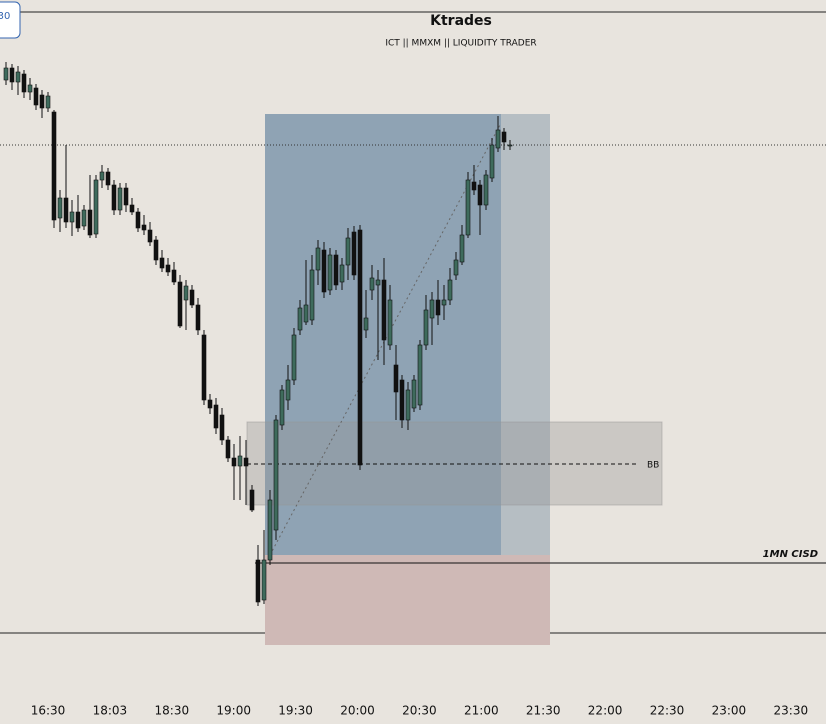 The image size is (826, 724). What do you see at coordinates (461, 21) in the screenshot?
I see `chart-title: Ktrades` at bounding box center [461, 21].